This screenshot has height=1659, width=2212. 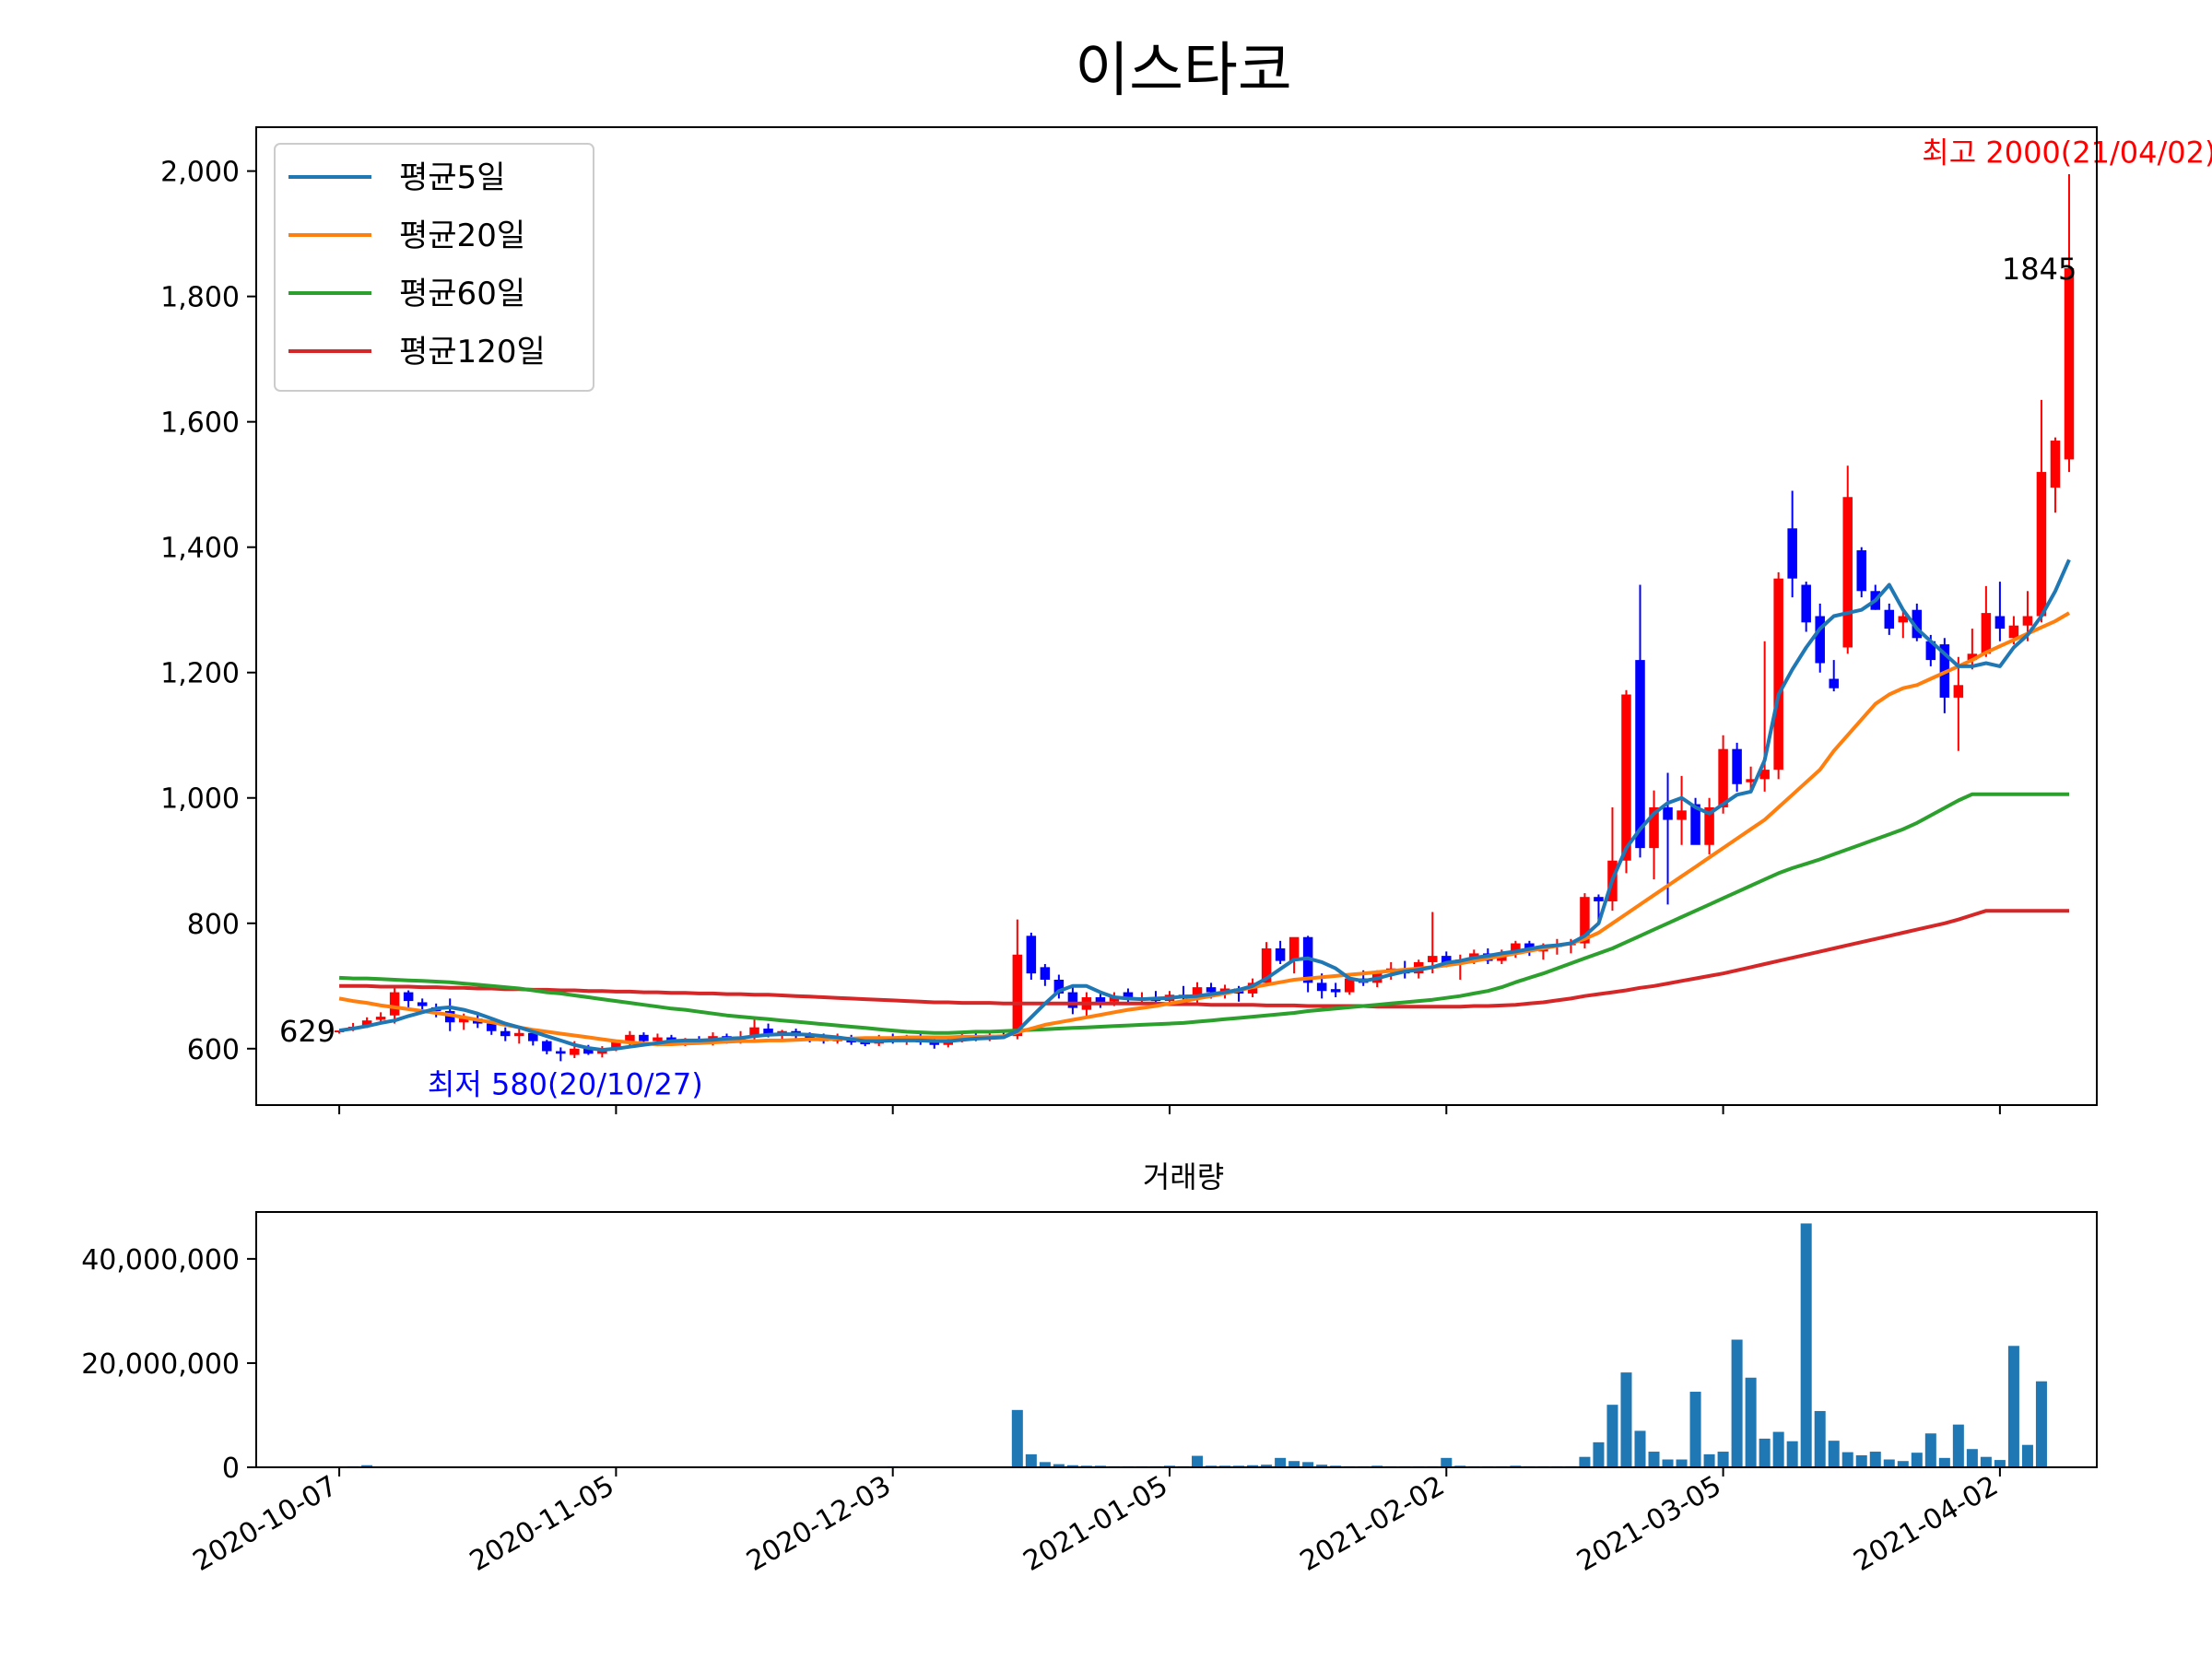 What do you see at coordinates (1204, 959) in the screenshot?
I see `ma120-line` at bounding box center [1204, 959].